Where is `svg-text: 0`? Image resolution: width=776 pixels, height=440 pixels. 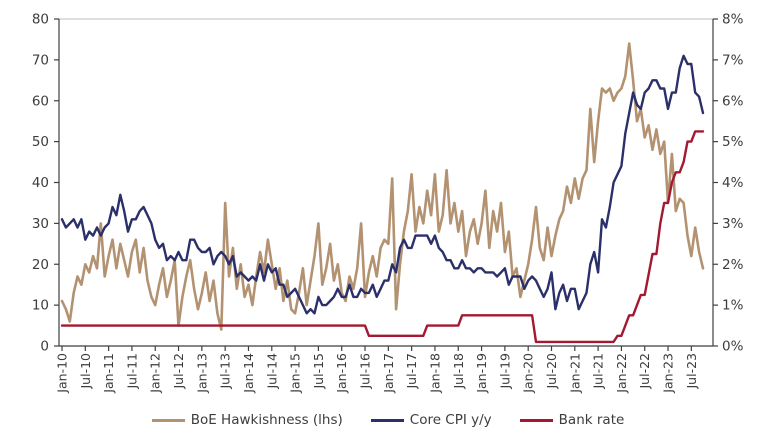 svg-text: 0 is located at coordinates (44, 347).